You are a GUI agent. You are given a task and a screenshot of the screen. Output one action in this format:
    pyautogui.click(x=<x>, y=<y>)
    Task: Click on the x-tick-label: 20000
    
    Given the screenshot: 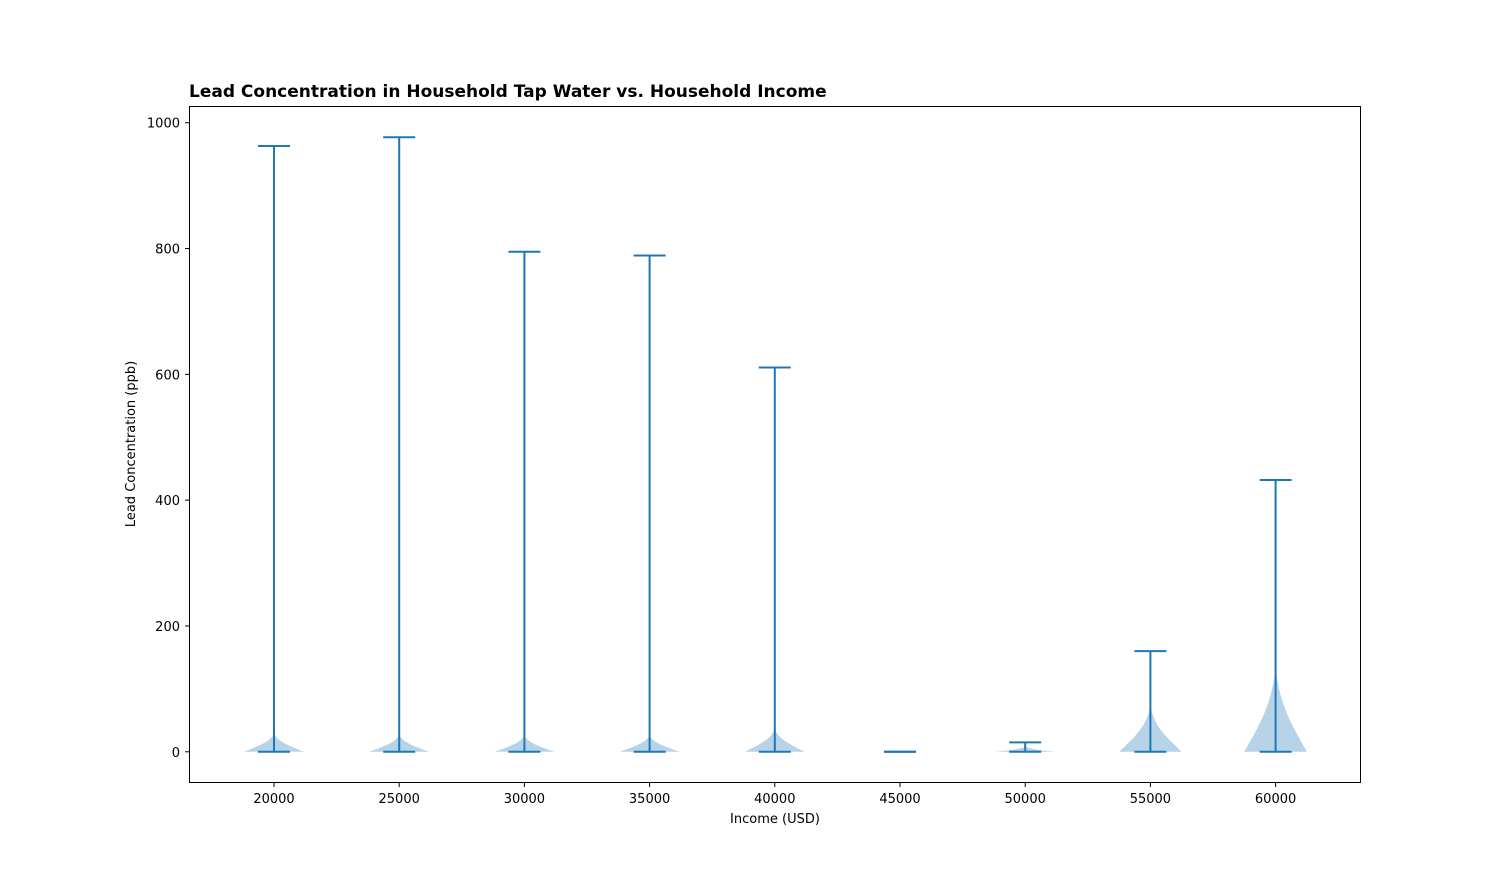 What is the action you would take?
    pyautogui.click(x=273, y=799)
    